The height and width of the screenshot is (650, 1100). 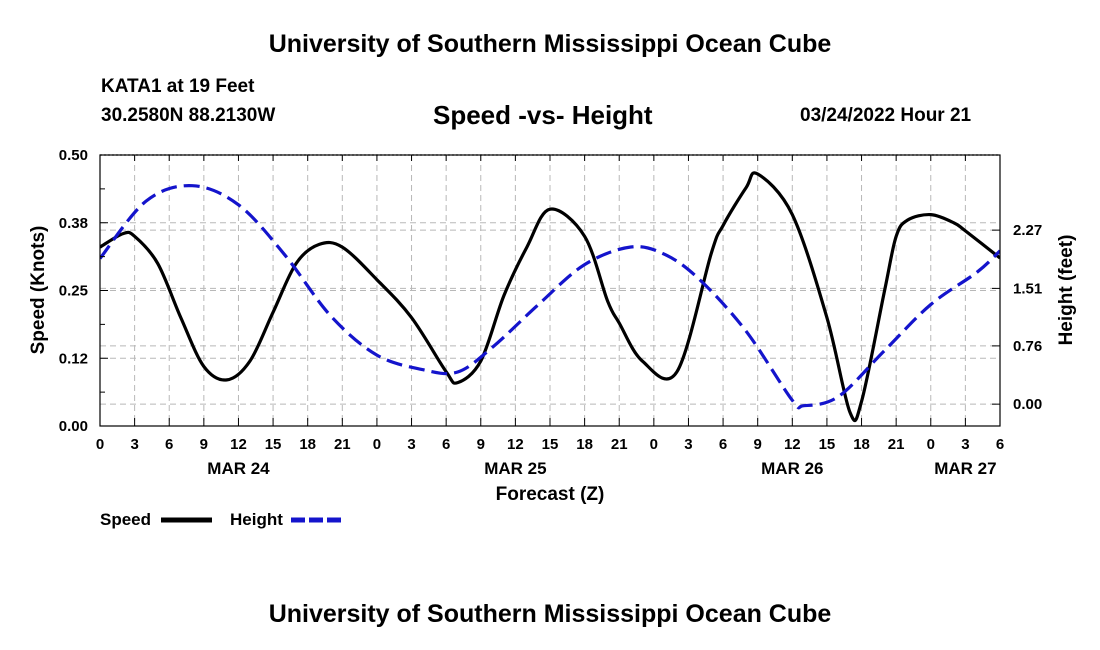 I want to click on forecast-datetime: 03/24/2022 Hour 21, so click(x=886, y=115).